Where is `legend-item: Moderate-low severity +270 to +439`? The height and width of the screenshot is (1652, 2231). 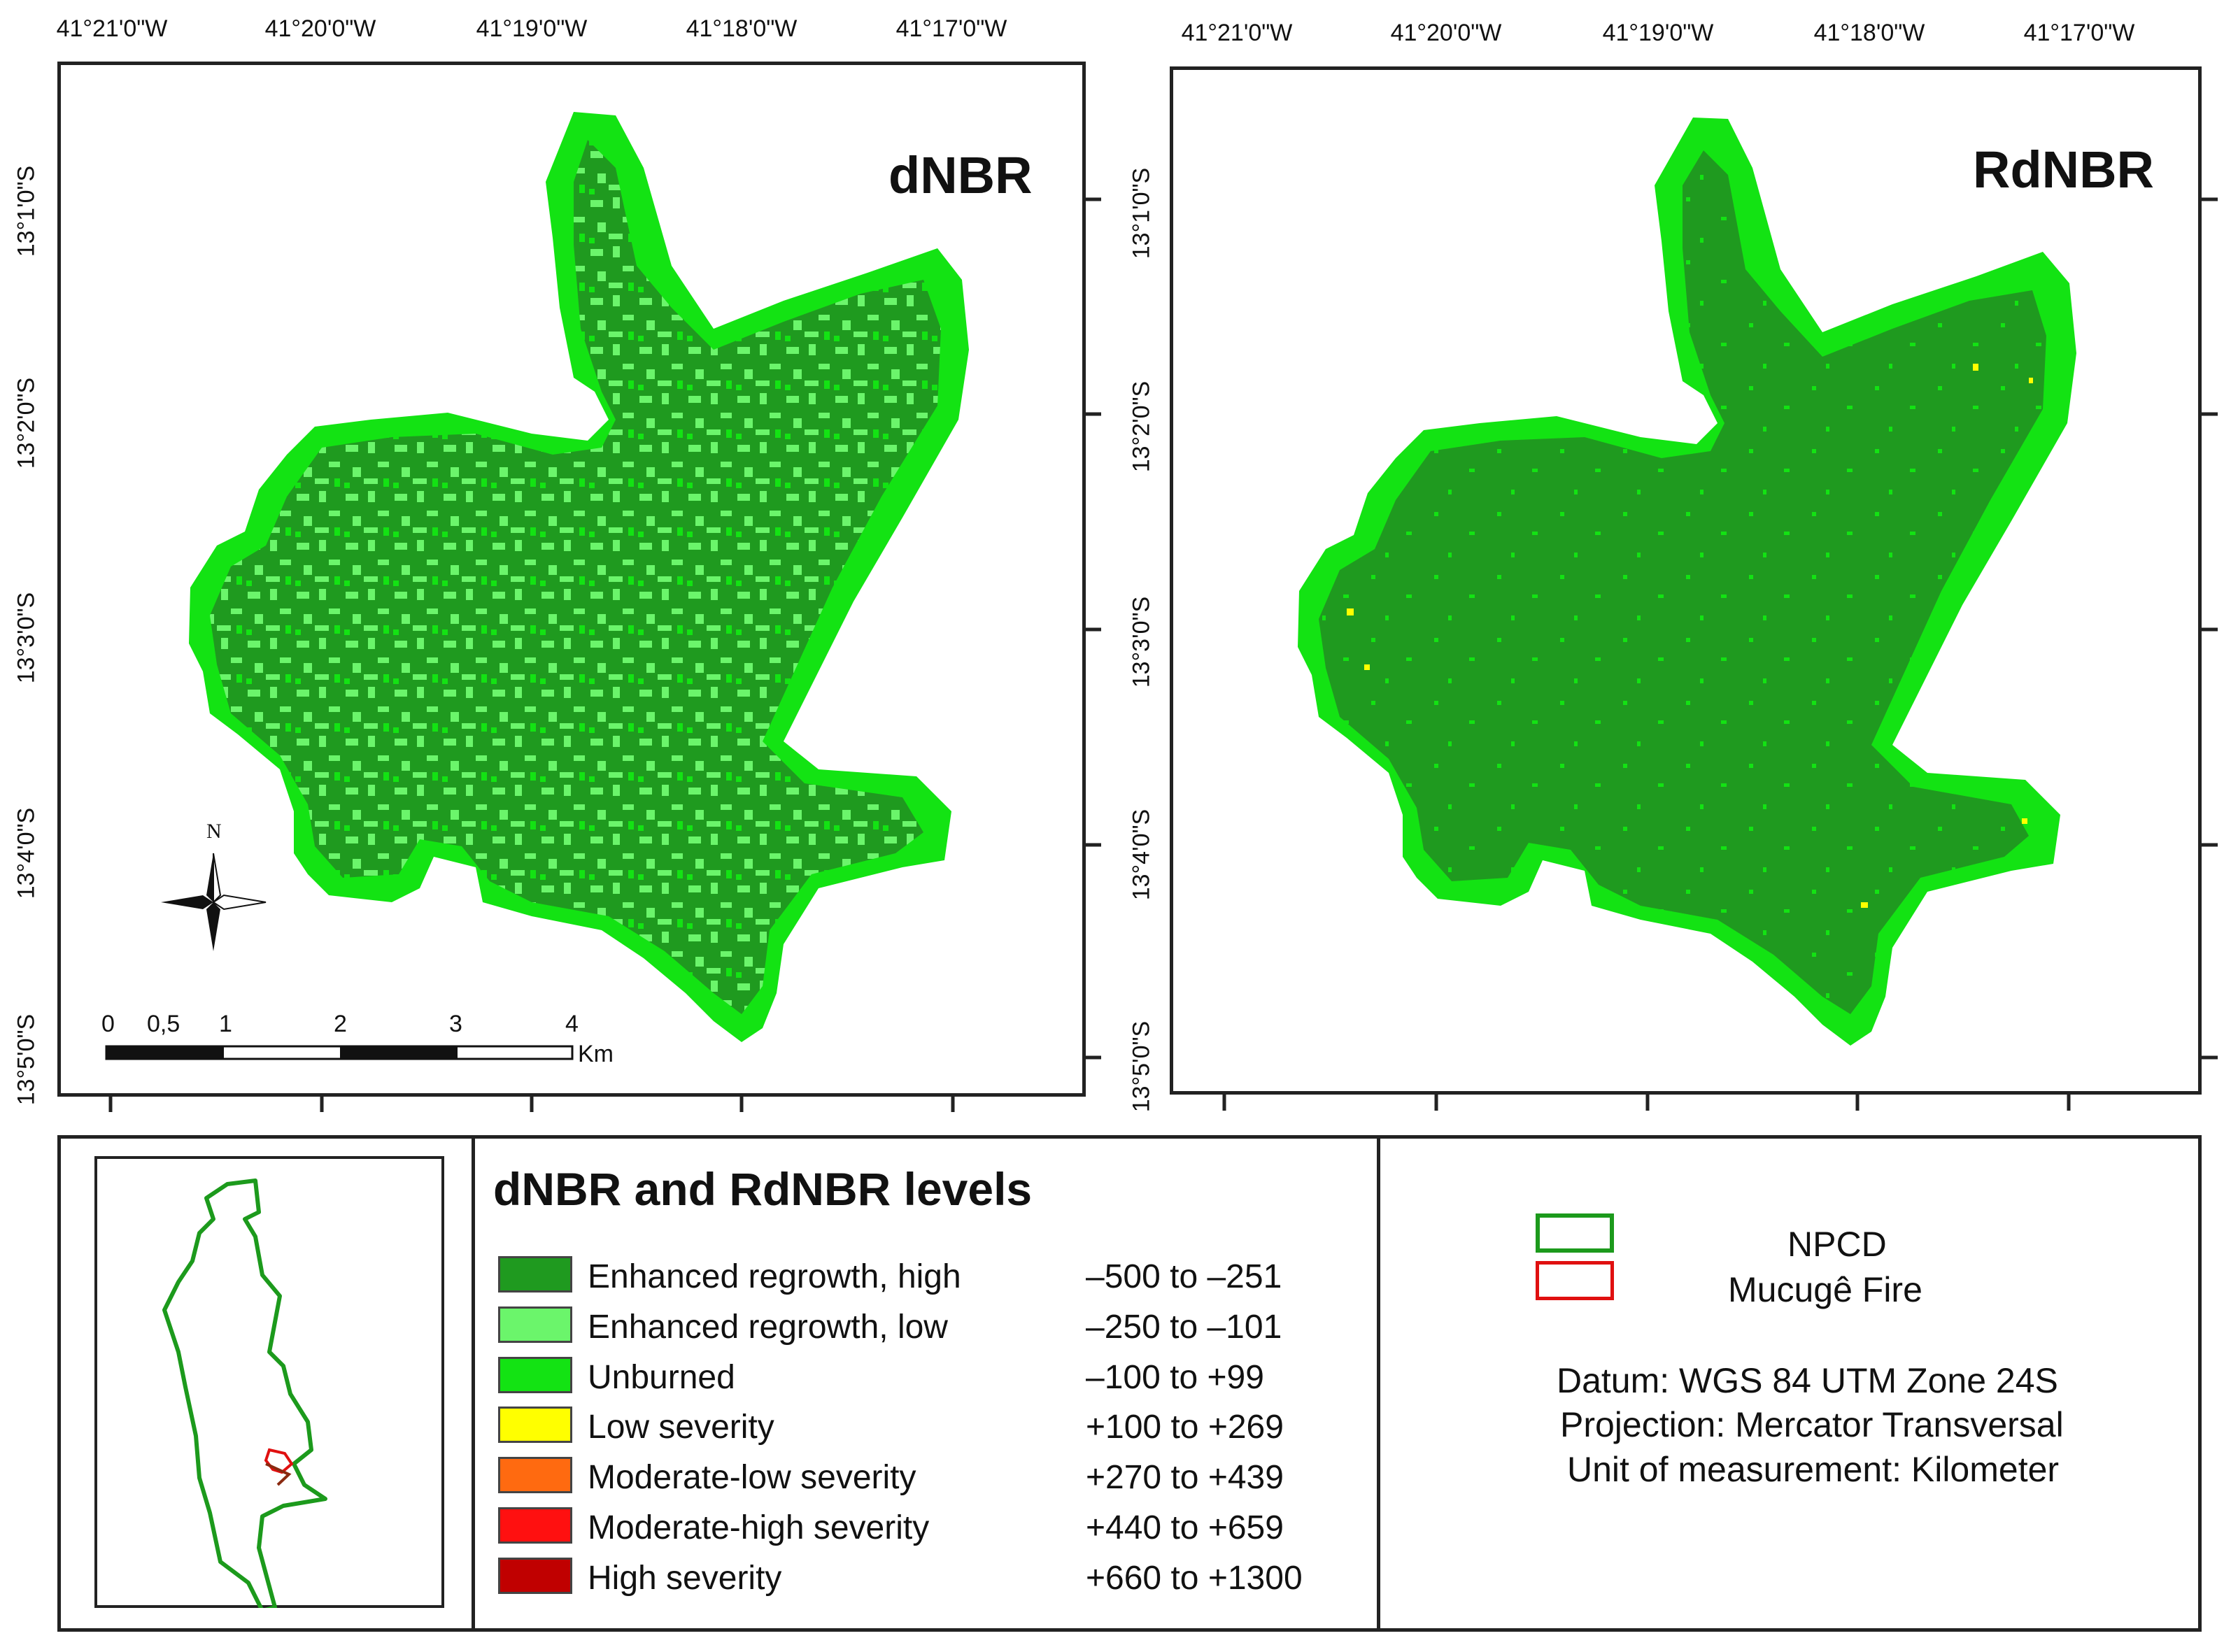
legend-item: Moderate-low severity +270 to +439 is located at coordinates (953, 1477).